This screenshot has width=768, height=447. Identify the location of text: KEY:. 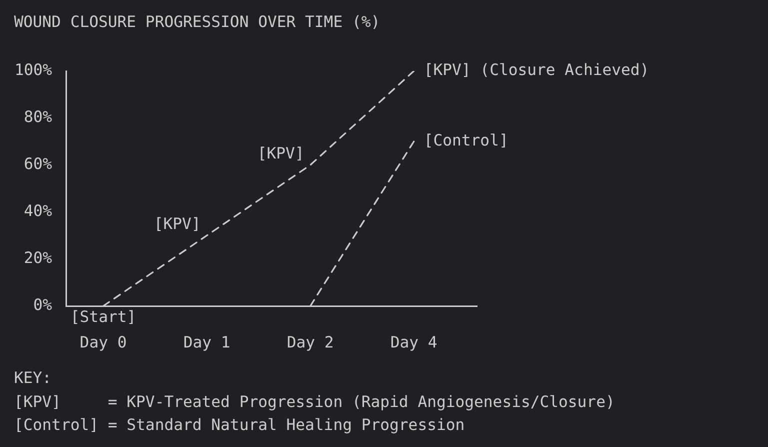
(33, 378).